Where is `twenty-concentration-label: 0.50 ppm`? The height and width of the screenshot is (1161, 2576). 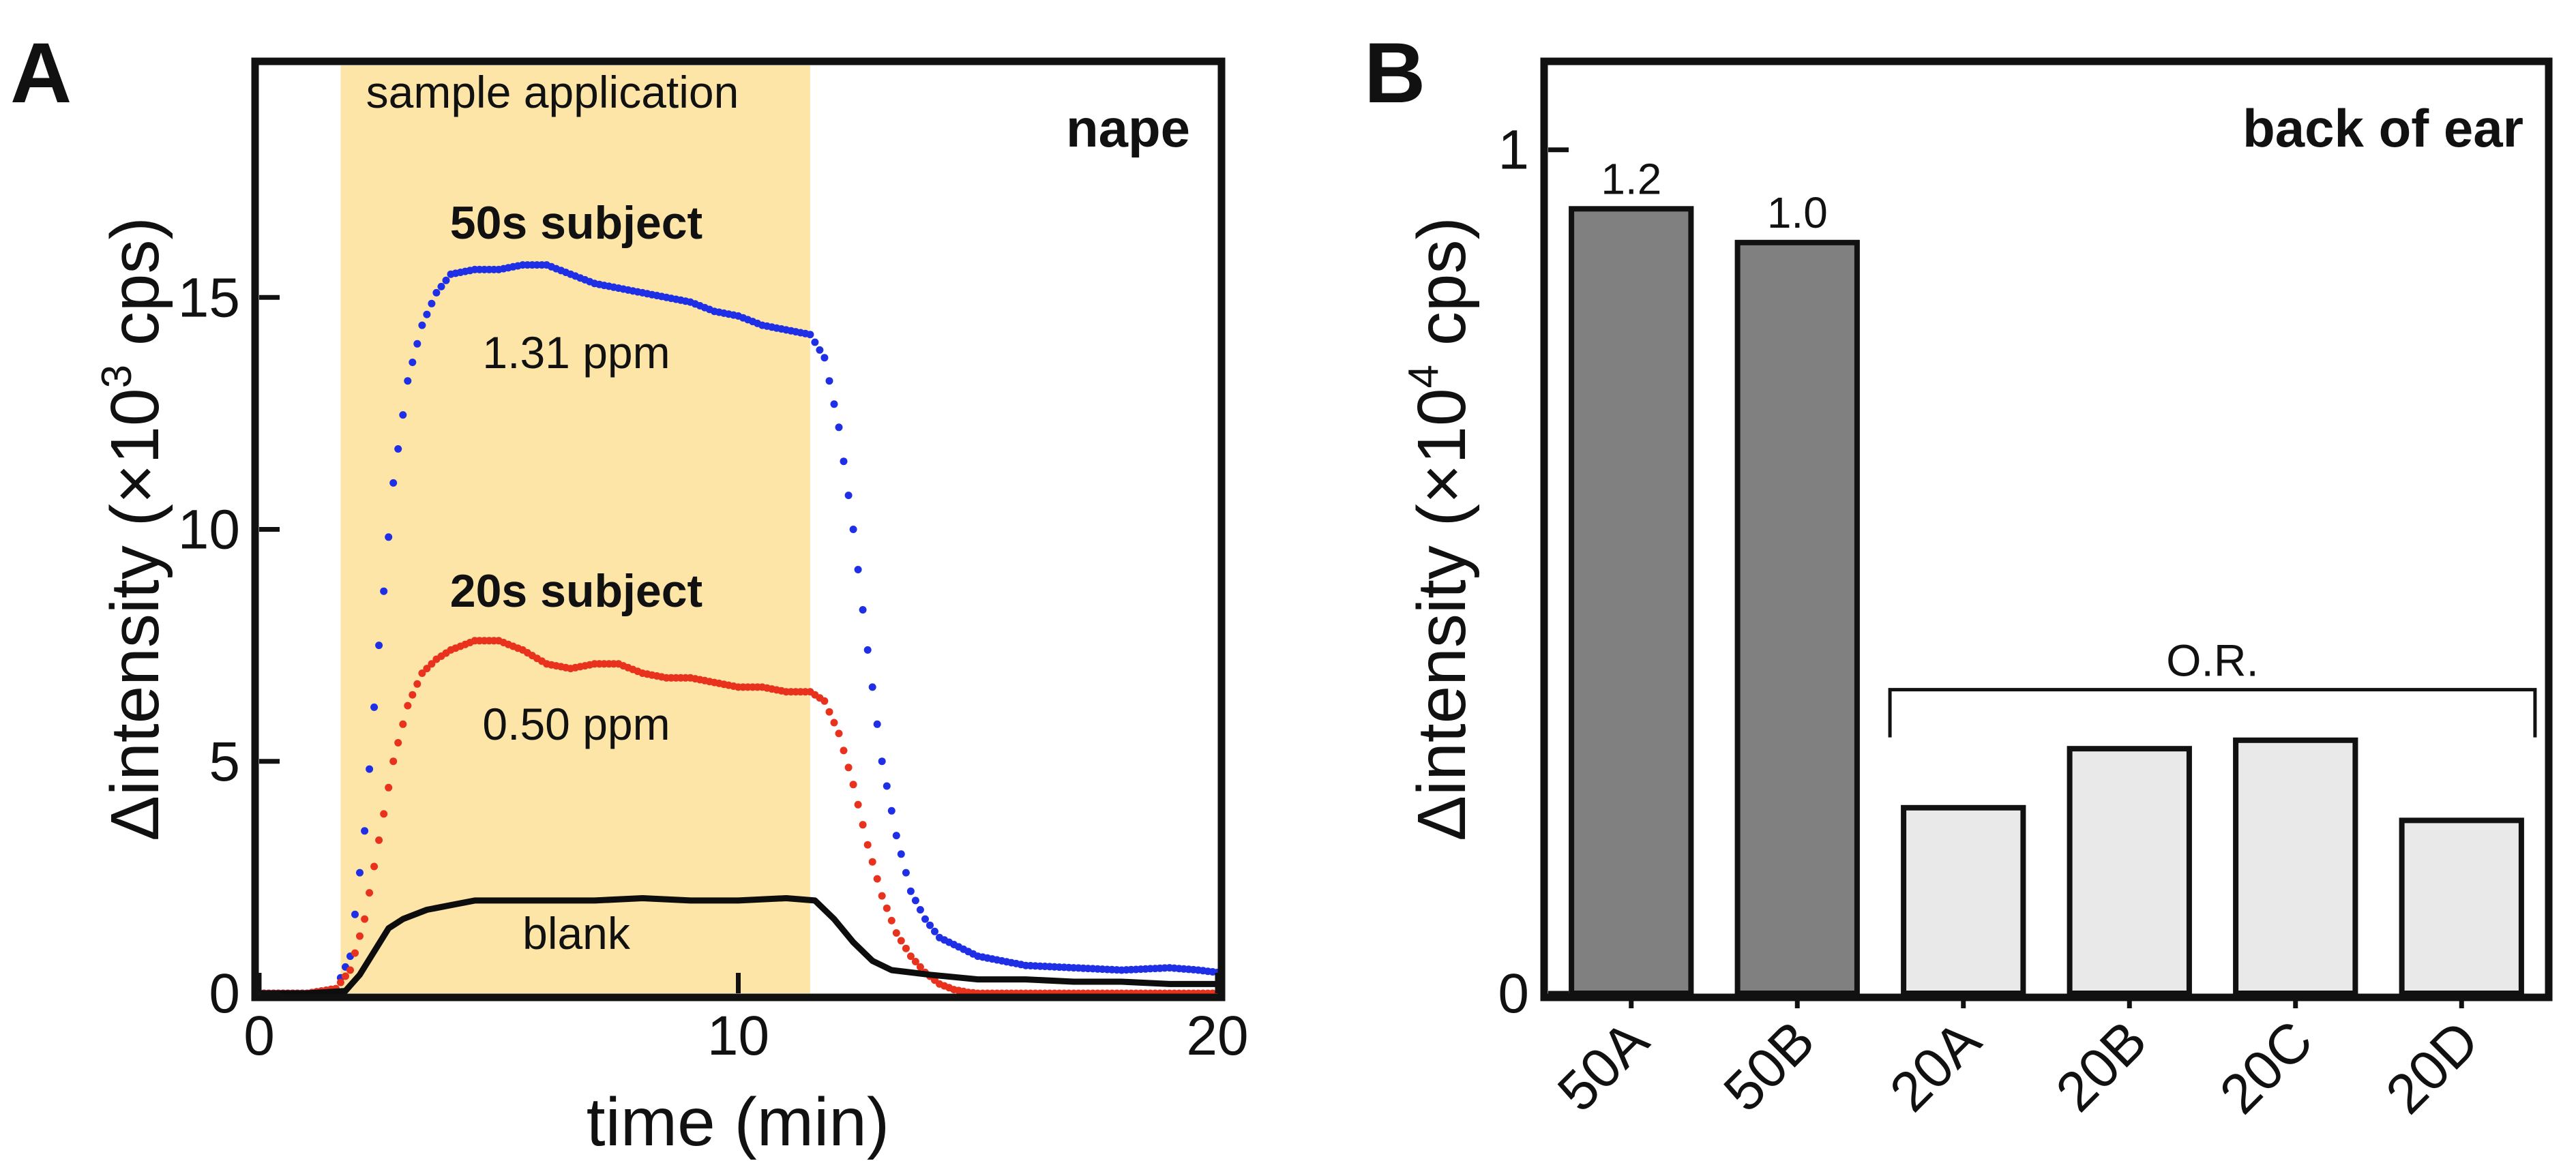
twenty-concentration-label: 0.50 ppm is located at coordinates (576, 724).